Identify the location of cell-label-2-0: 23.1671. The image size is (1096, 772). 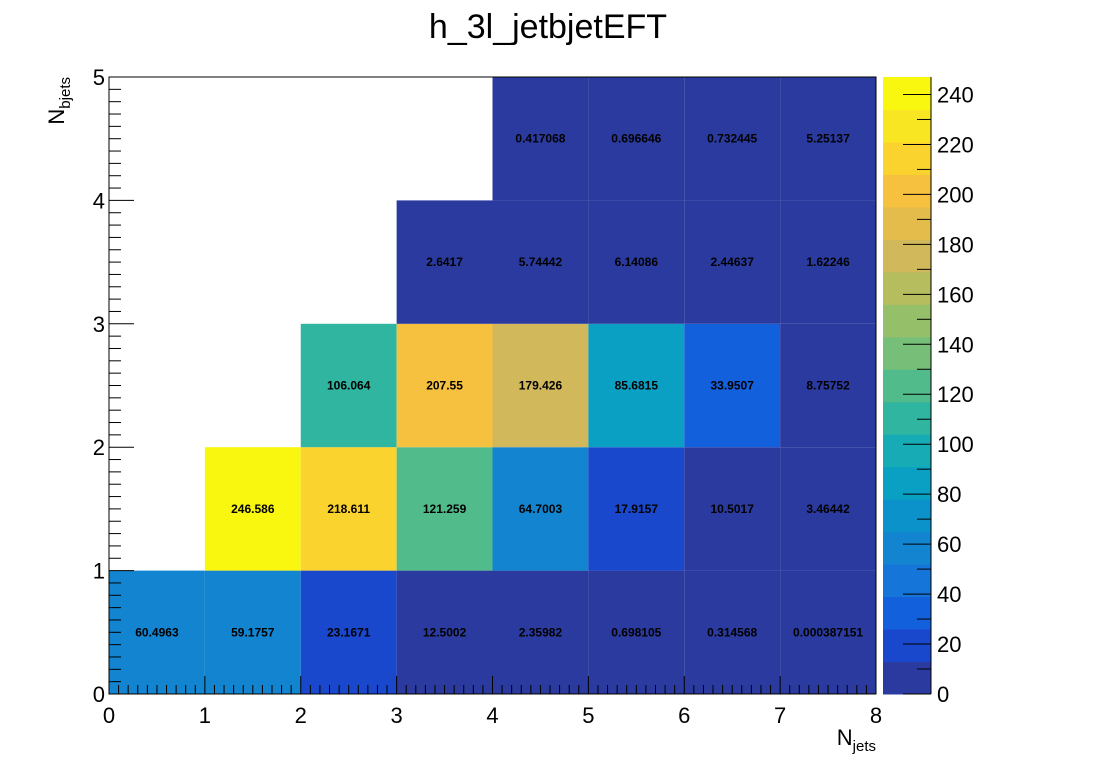
(349, 632).